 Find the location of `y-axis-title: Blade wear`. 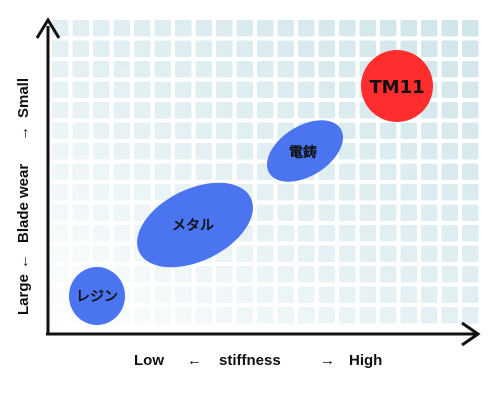

y-axis-title: Blade wear is located at coordinates (23, 203).